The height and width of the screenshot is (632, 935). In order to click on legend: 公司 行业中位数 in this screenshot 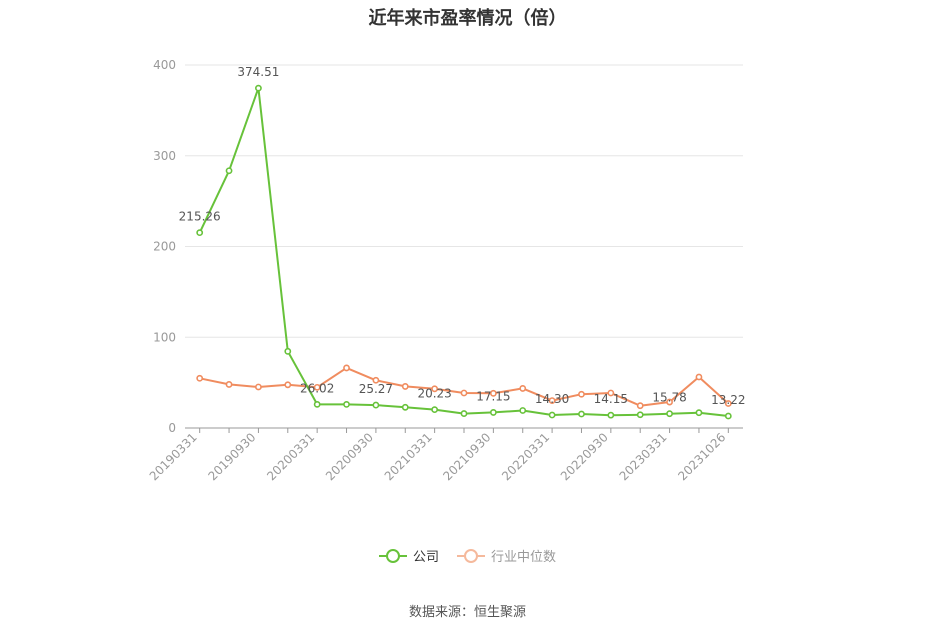, I will do `click(467, 555)`.